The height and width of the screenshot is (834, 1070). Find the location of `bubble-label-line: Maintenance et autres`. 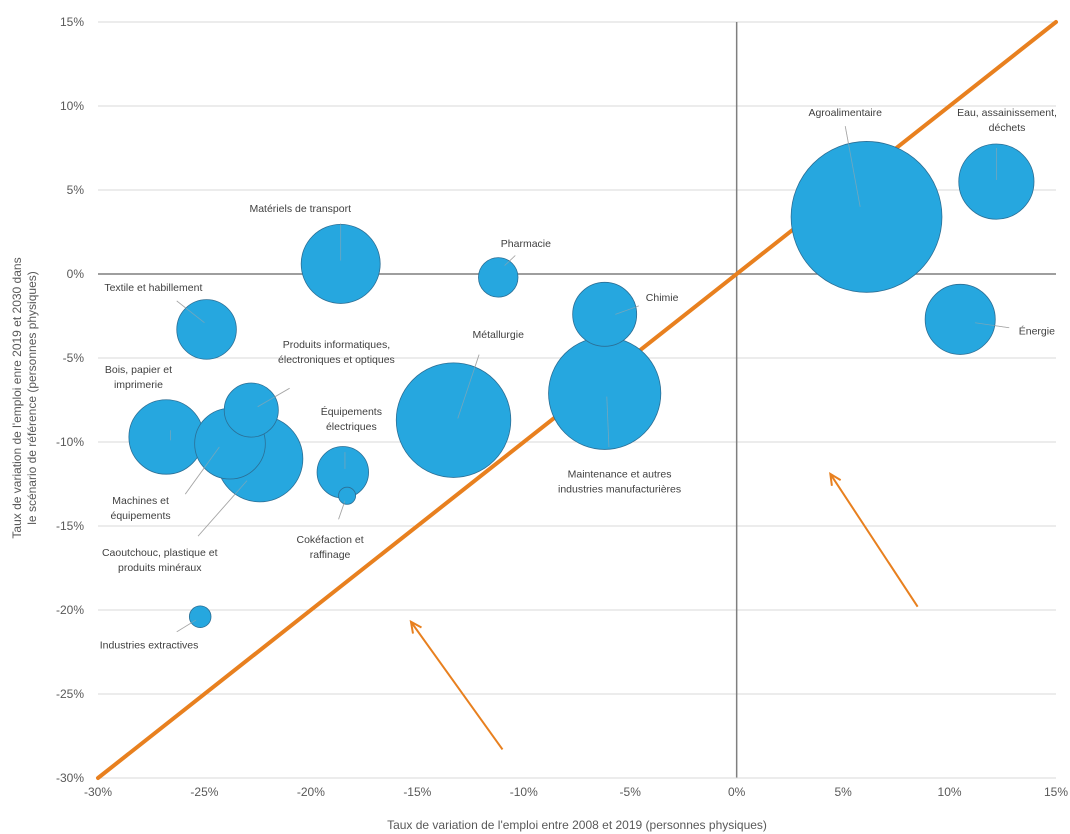

bubble-label-line: Maintenance et autres is located at coordinates (620, 474).